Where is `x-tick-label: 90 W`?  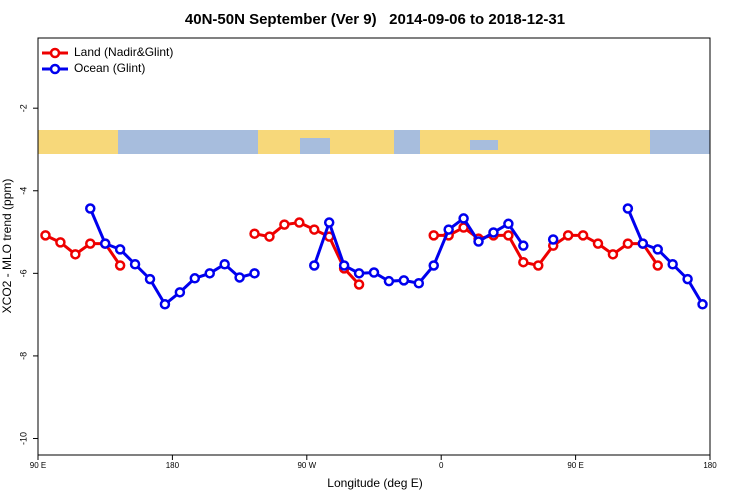
x-tick-label: 90 W is located at coordinates (306, 465).